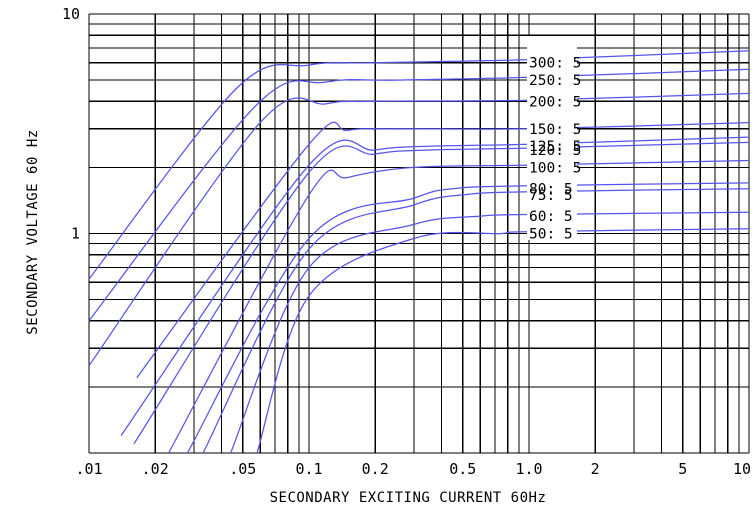 Image resolution: width=756 pixels, height=513 pixels. Describe the element at coordinates (555, 147) in the screenshot. I see `ratio-label-125-5: 125: 5` at that location.